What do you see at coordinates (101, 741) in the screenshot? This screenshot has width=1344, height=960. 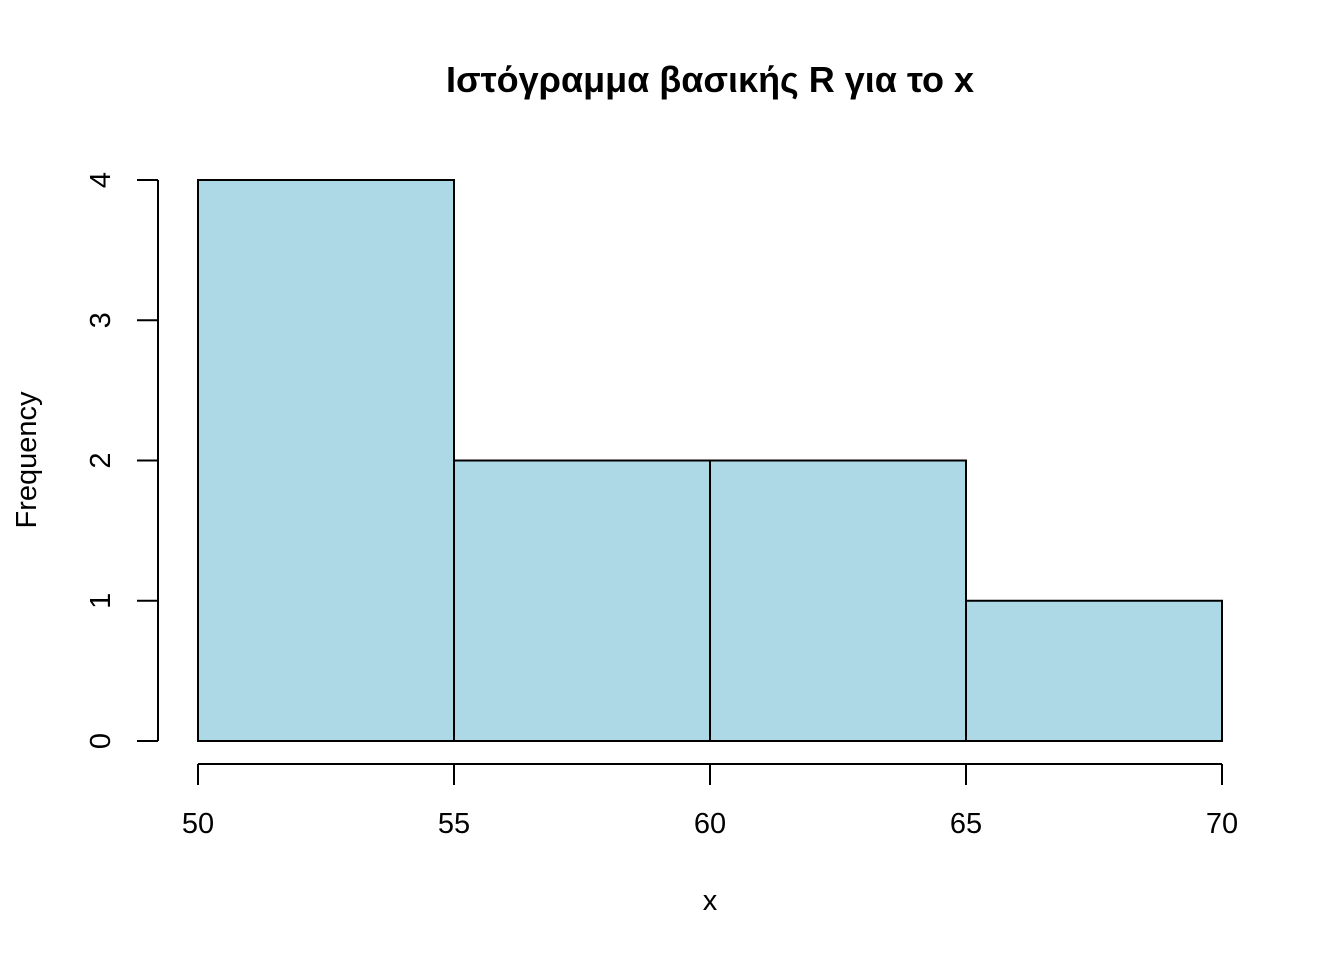 I see `y-tick-label: 0` at bounding box center [101, 741].